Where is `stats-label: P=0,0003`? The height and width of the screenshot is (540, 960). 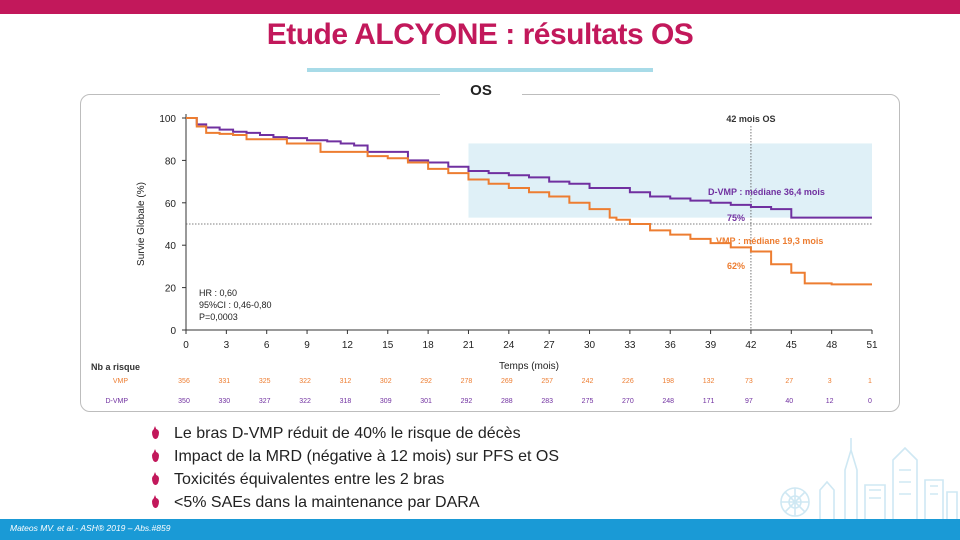
stats-label: P=0,0003 is located at coordinates (218, 317).